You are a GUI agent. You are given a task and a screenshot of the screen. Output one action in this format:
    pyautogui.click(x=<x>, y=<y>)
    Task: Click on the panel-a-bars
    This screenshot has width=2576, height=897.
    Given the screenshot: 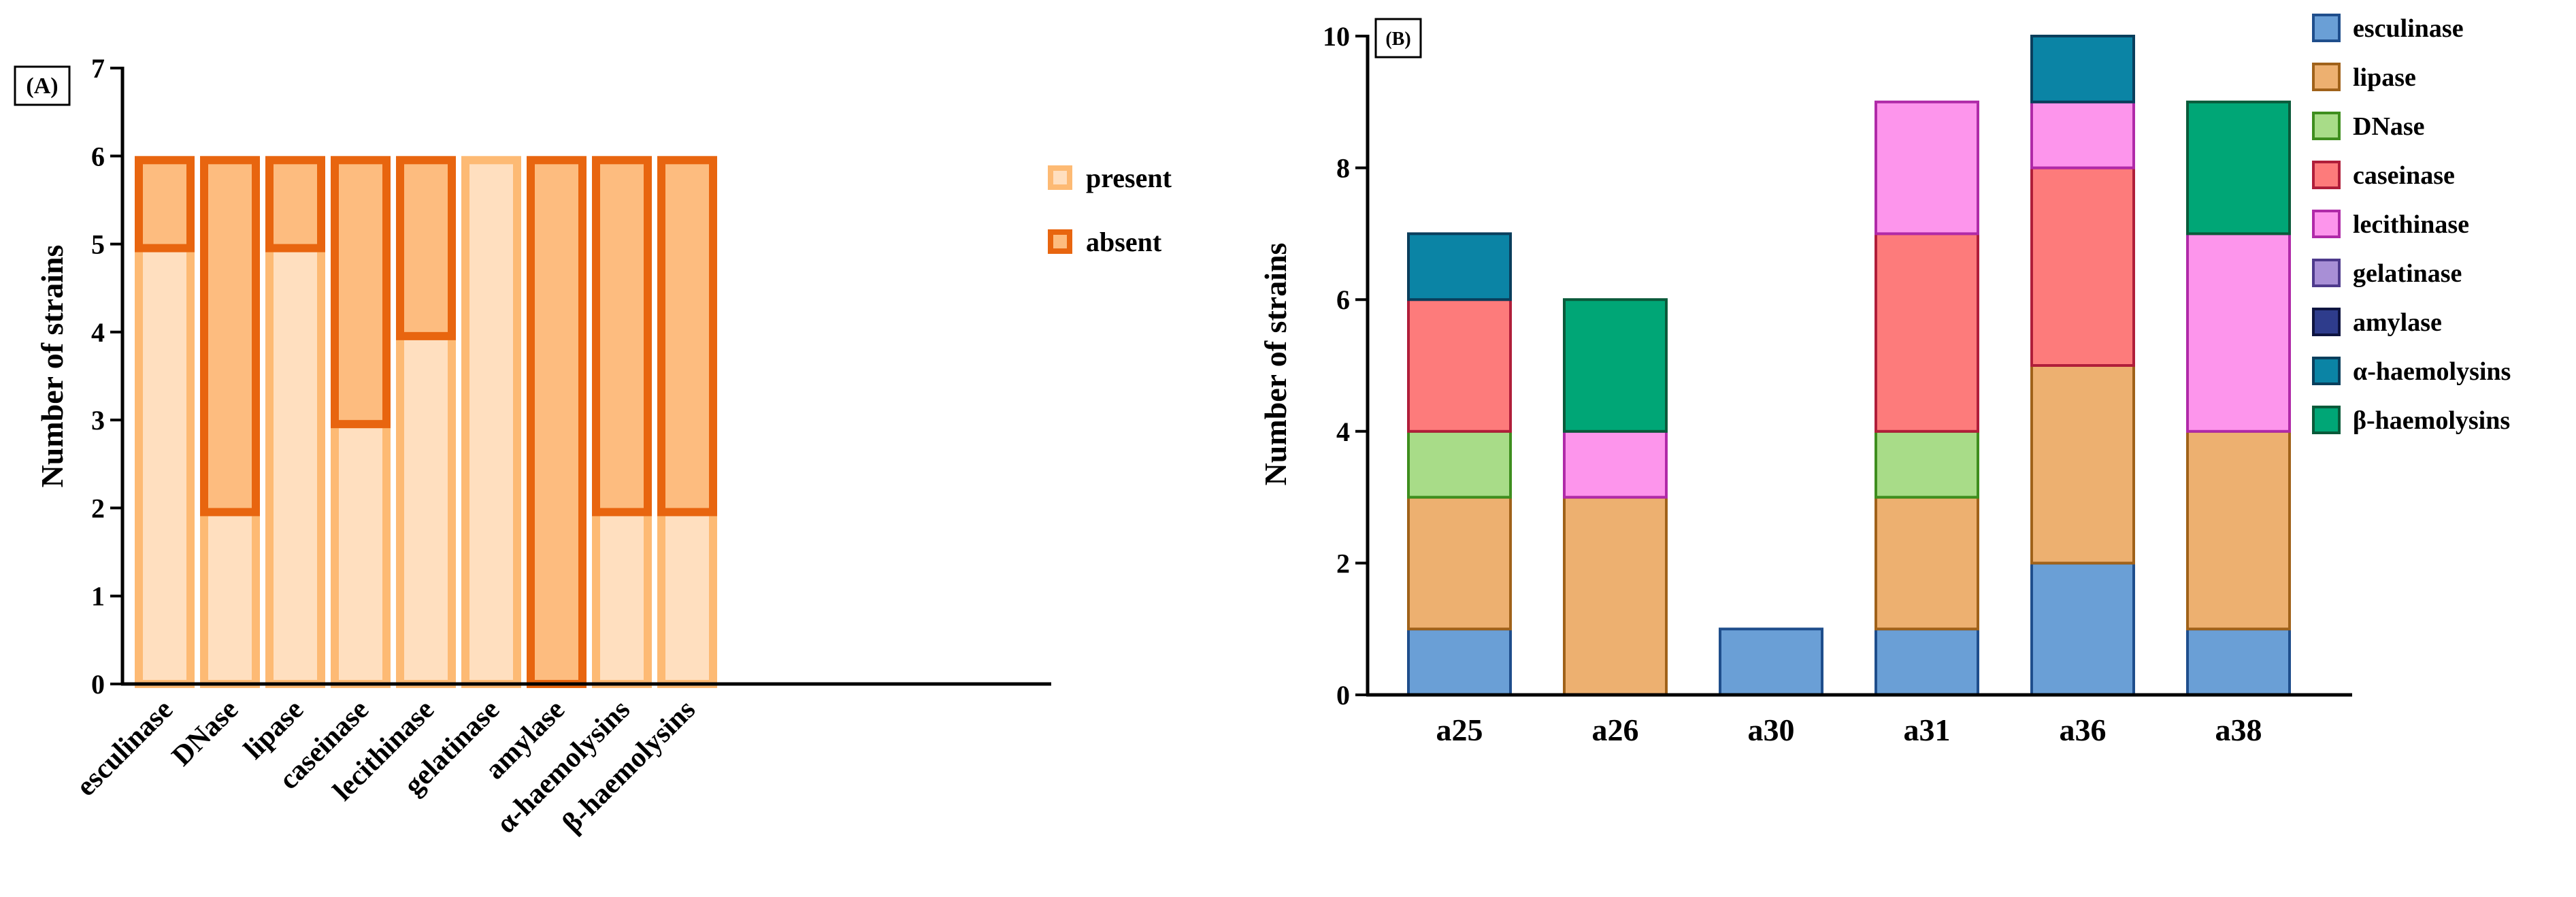 What is the action you would take?
    pyautogui.click(x=426, y=422)
    